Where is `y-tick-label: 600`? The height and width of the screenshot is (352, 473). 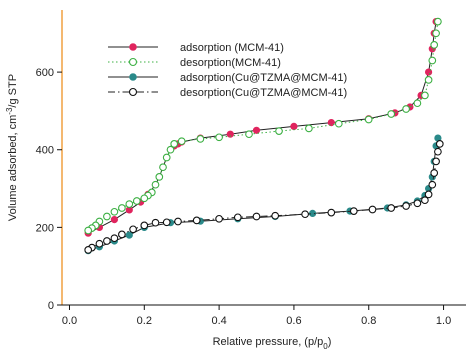
y-tick-label: 600 is located at coordinates (45, 73).